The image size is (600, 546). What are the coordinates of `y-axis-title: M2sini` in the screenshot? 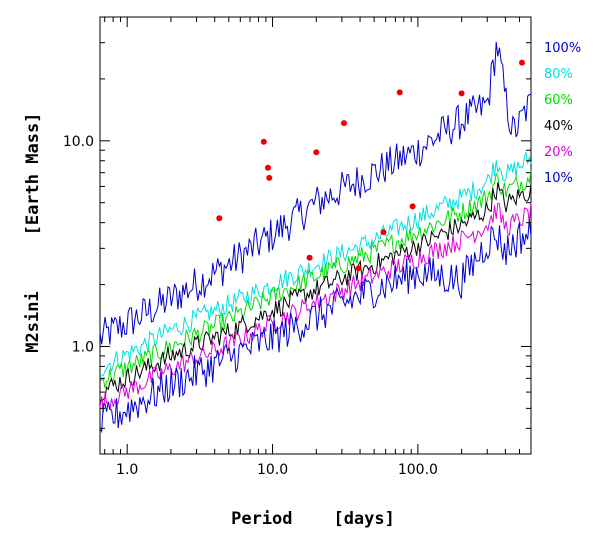 It's located at (33, 321).